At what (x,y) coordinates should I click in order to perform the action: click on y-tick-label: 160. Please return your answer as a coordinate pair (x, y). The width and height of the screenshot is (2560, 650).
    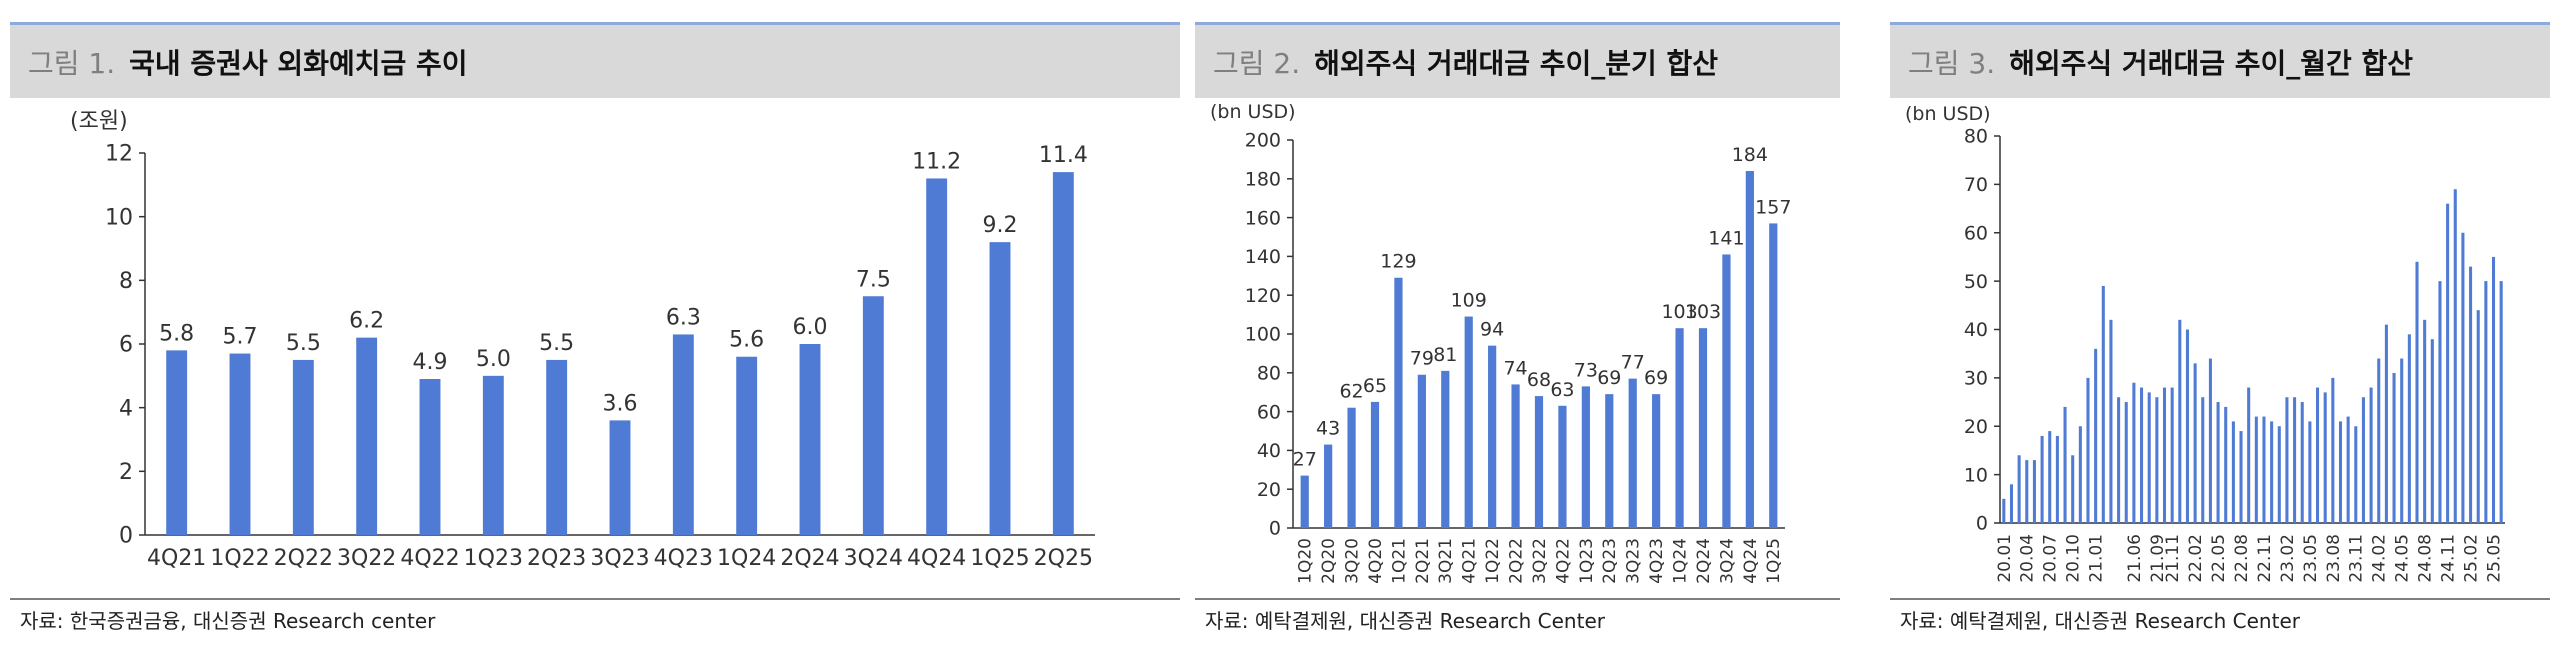
    Looking at the image, I should click on (1263, 218).